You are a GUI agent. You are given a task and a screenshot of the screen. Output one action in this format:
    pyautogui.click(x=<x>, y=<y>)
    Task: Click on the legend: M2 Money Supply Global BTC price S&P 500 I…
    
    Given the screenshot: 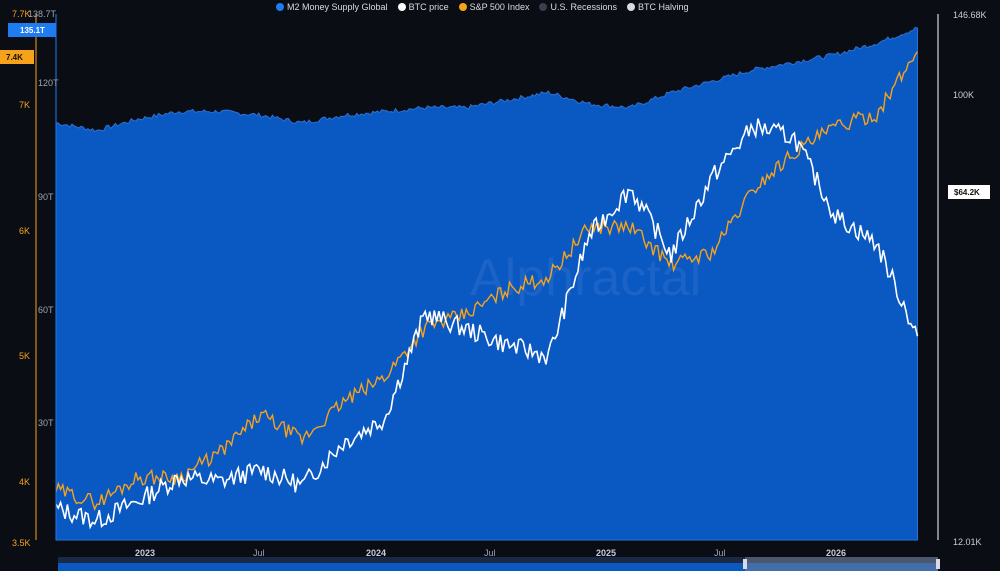 What is the action you would take?
    pyautogui.click(x=482, y=7)
    